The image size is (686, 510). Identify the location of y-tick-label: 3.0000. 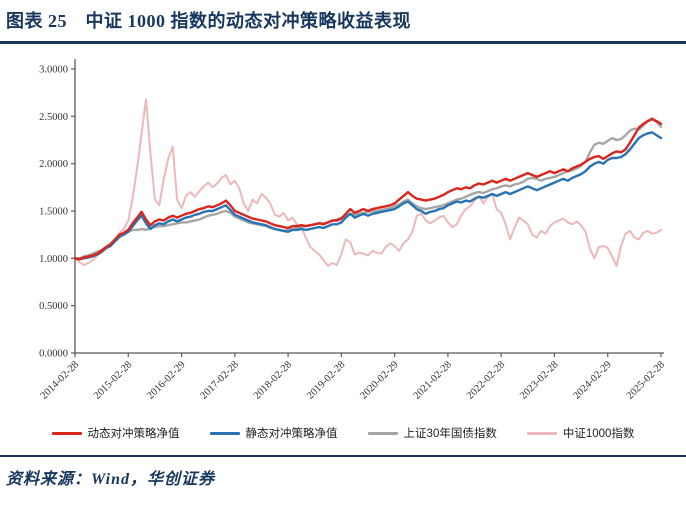
(53, 70).